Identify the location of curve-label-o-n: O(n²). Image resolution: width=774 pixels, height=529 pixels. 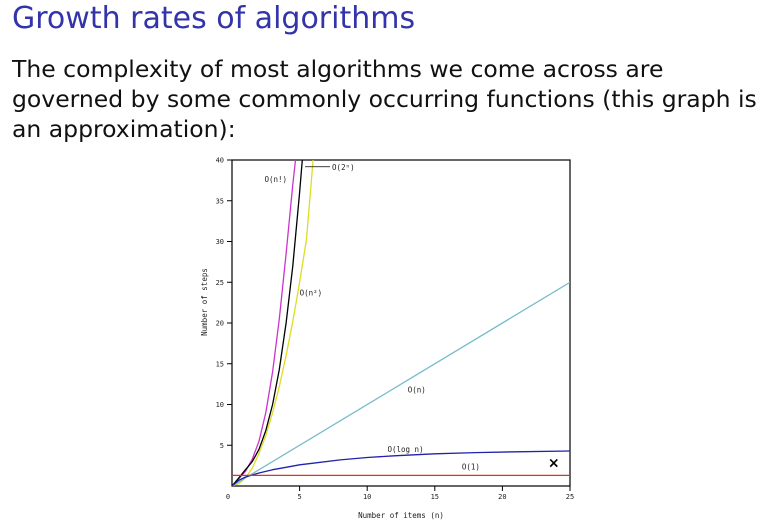
(311, 292).